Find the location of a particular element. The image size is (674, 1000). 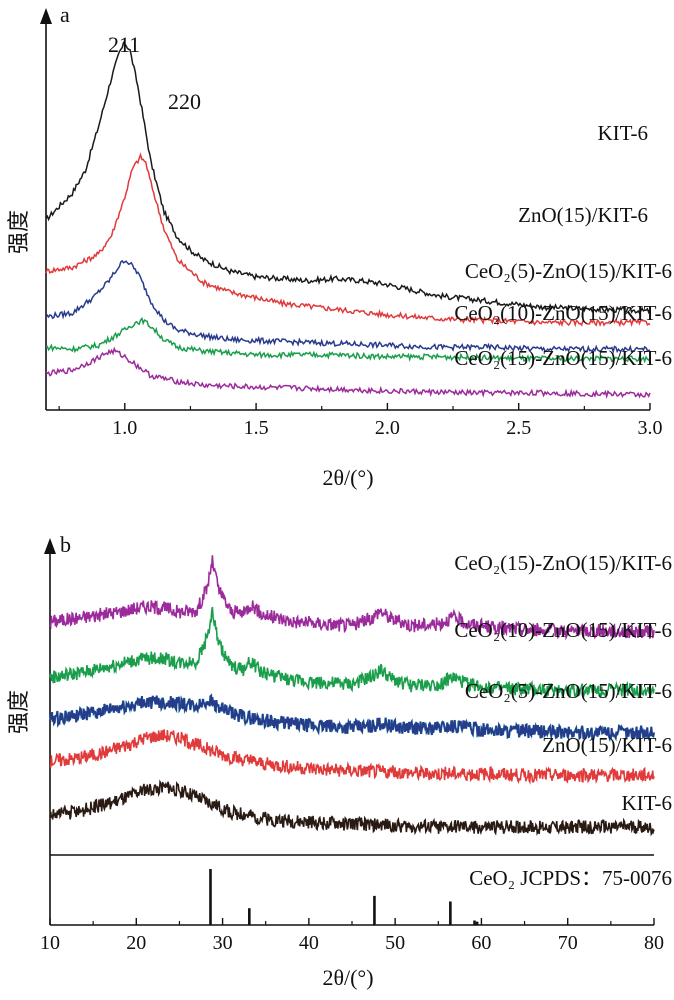

b-label-kit6: KIT-6 is located at coordinates (646, 803).